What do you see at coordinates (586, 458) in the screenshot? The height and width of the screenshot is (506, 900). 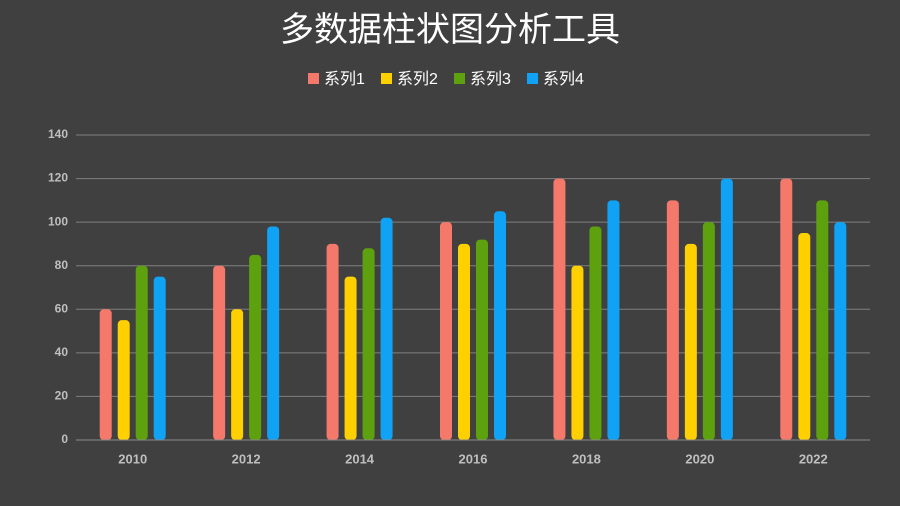 I see `x-tick-label: 2018` at bounding box center [586, 458].